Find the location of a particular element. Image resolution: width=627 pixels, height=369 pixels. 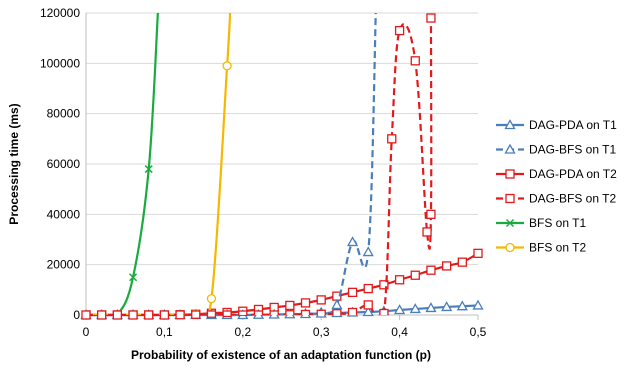

x-tick-label: 0,1 is located at coordinates (164, 332).